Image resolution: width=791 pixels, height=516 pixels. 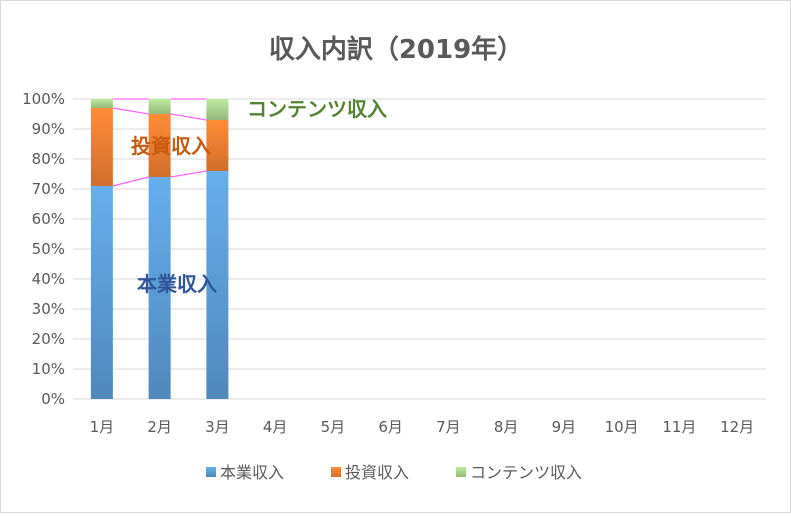 I want to click on x-tick-label: 4月, so click(x=275, y=427).